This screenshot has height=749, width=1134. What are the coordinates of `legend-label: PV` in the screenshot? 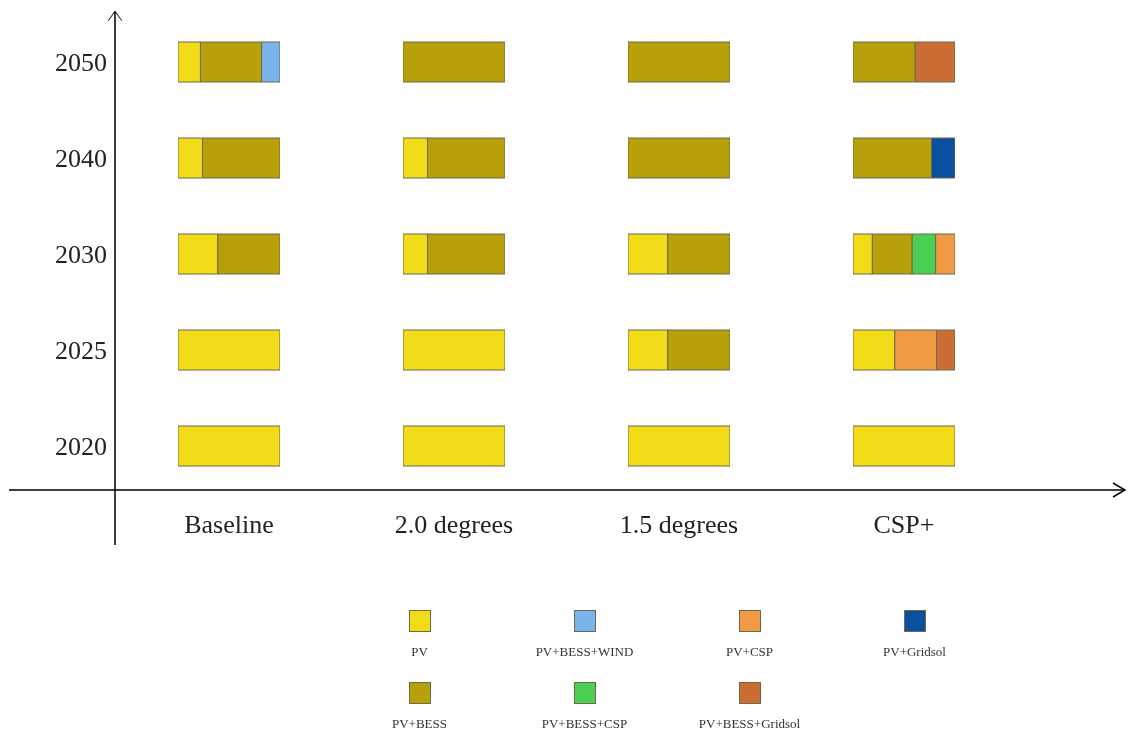 It's located at (419, 652).